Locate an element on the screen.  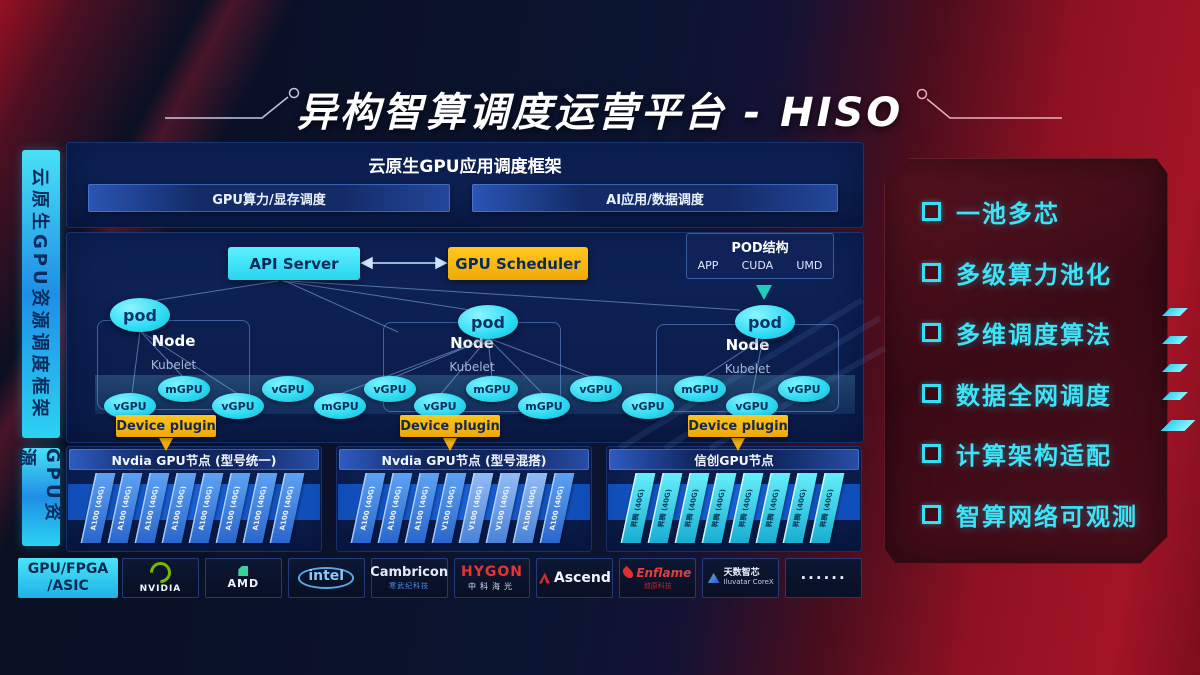
hw-type-box: GPU/FPGA /ASIC is located at coordinates (68, 578).